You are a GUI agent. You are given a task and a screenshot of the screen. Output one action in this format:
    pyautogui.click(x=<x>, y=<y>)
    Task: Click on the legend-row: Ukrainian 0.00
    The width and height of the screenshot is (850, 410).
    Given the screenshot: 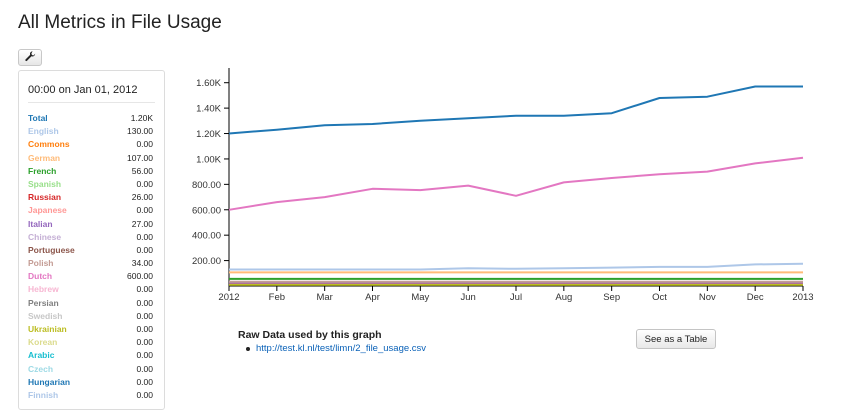 What is the action you would take?
    pyautogui.click(x=90, y=329)
    